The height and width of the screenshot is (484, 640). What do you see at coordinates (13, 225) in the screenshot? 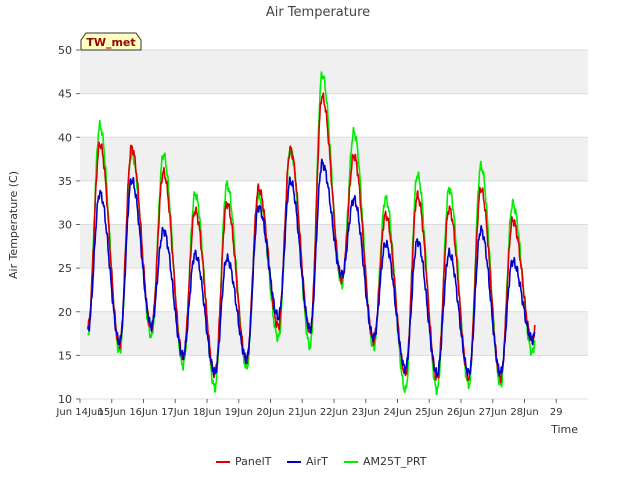
I see `y-axis-label: Air Temperature (C)` at bounding box center [13, 225].